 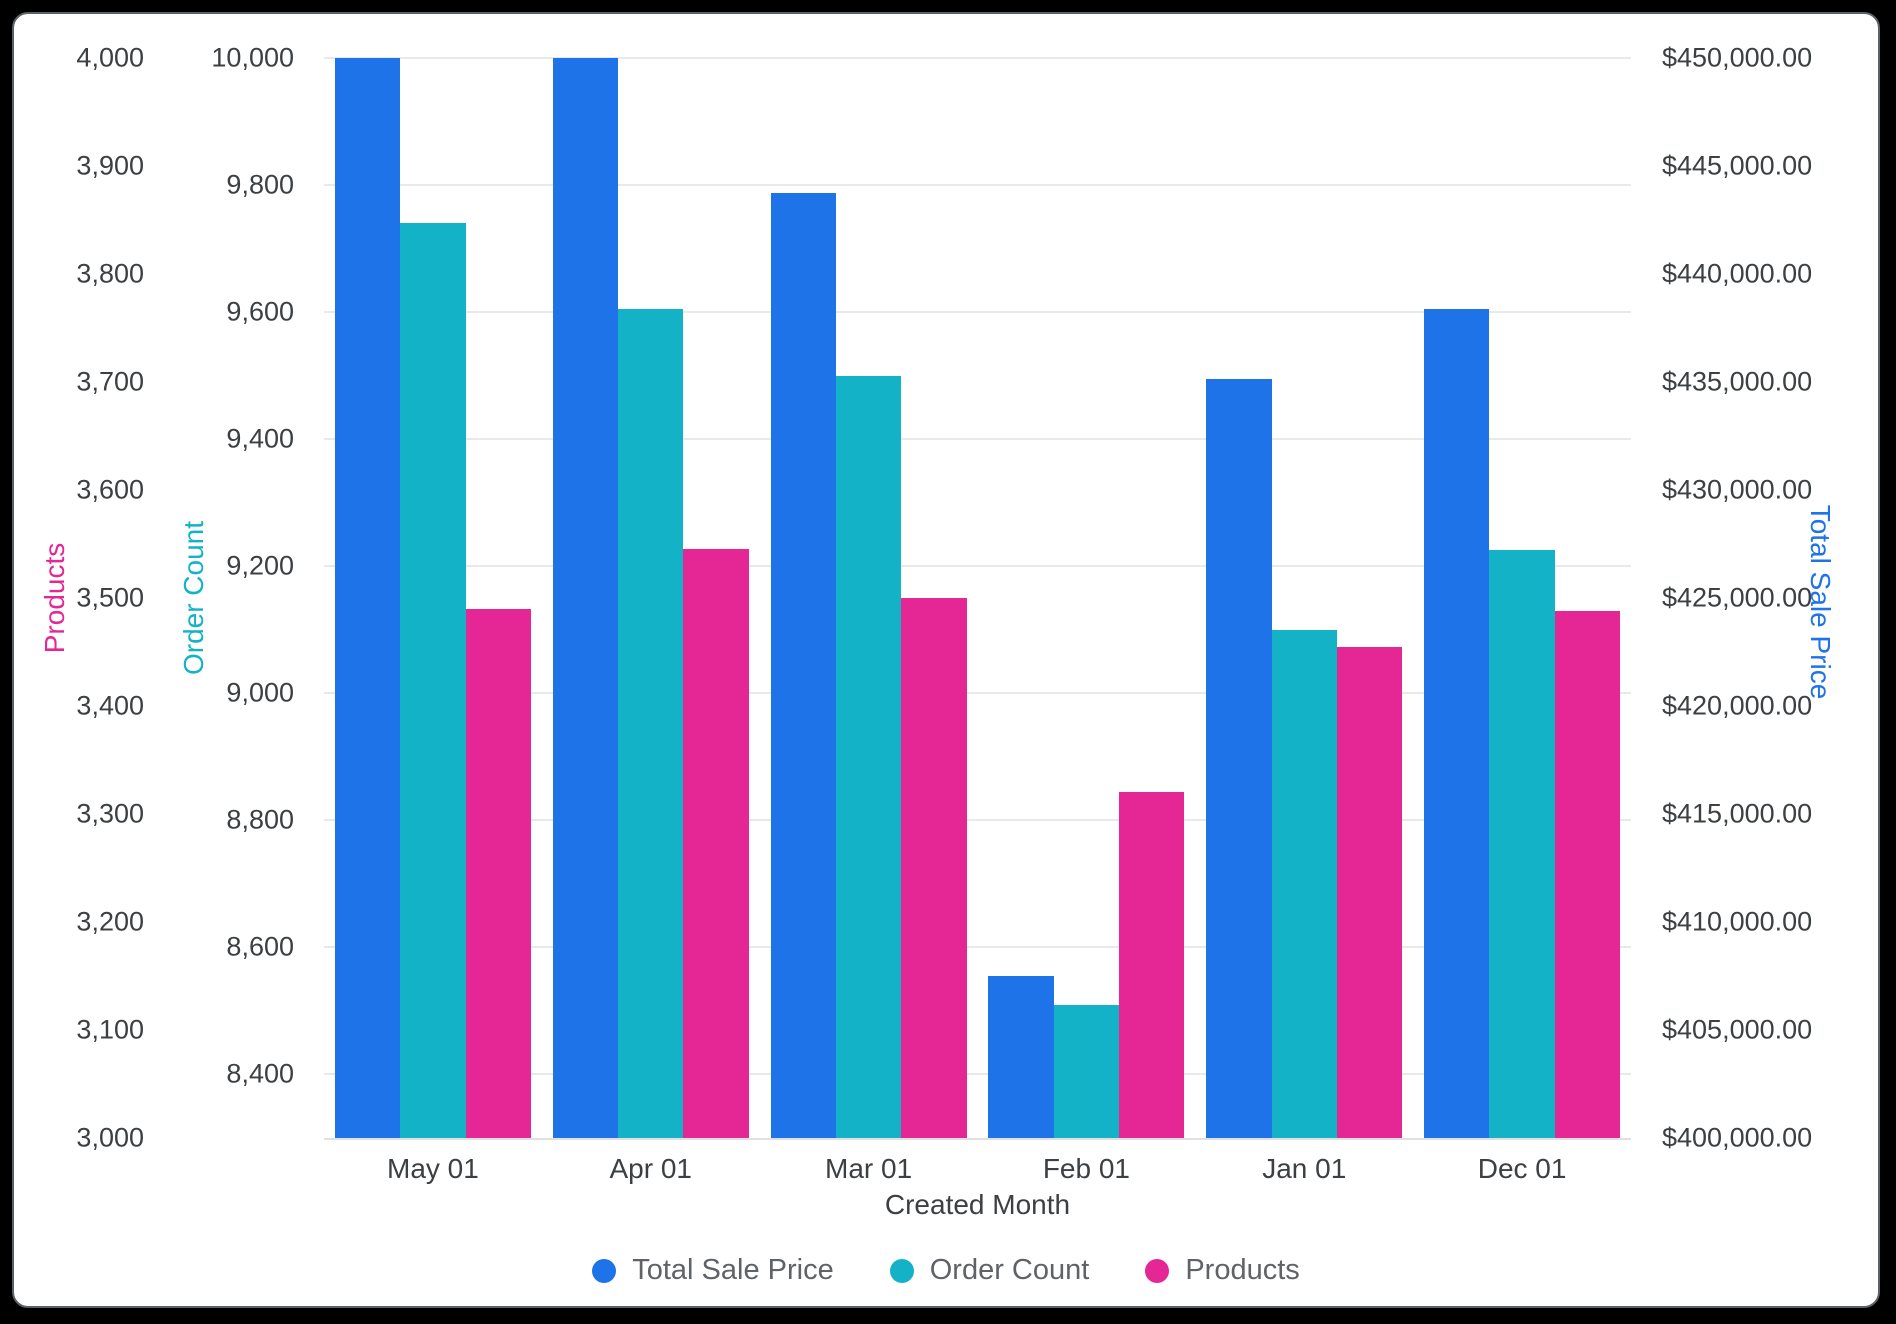 What do you see at coordinates (260, 819) in the screenshot?
I see `order-count-axis-tick: 8,800` at bounding box center [260, 819].